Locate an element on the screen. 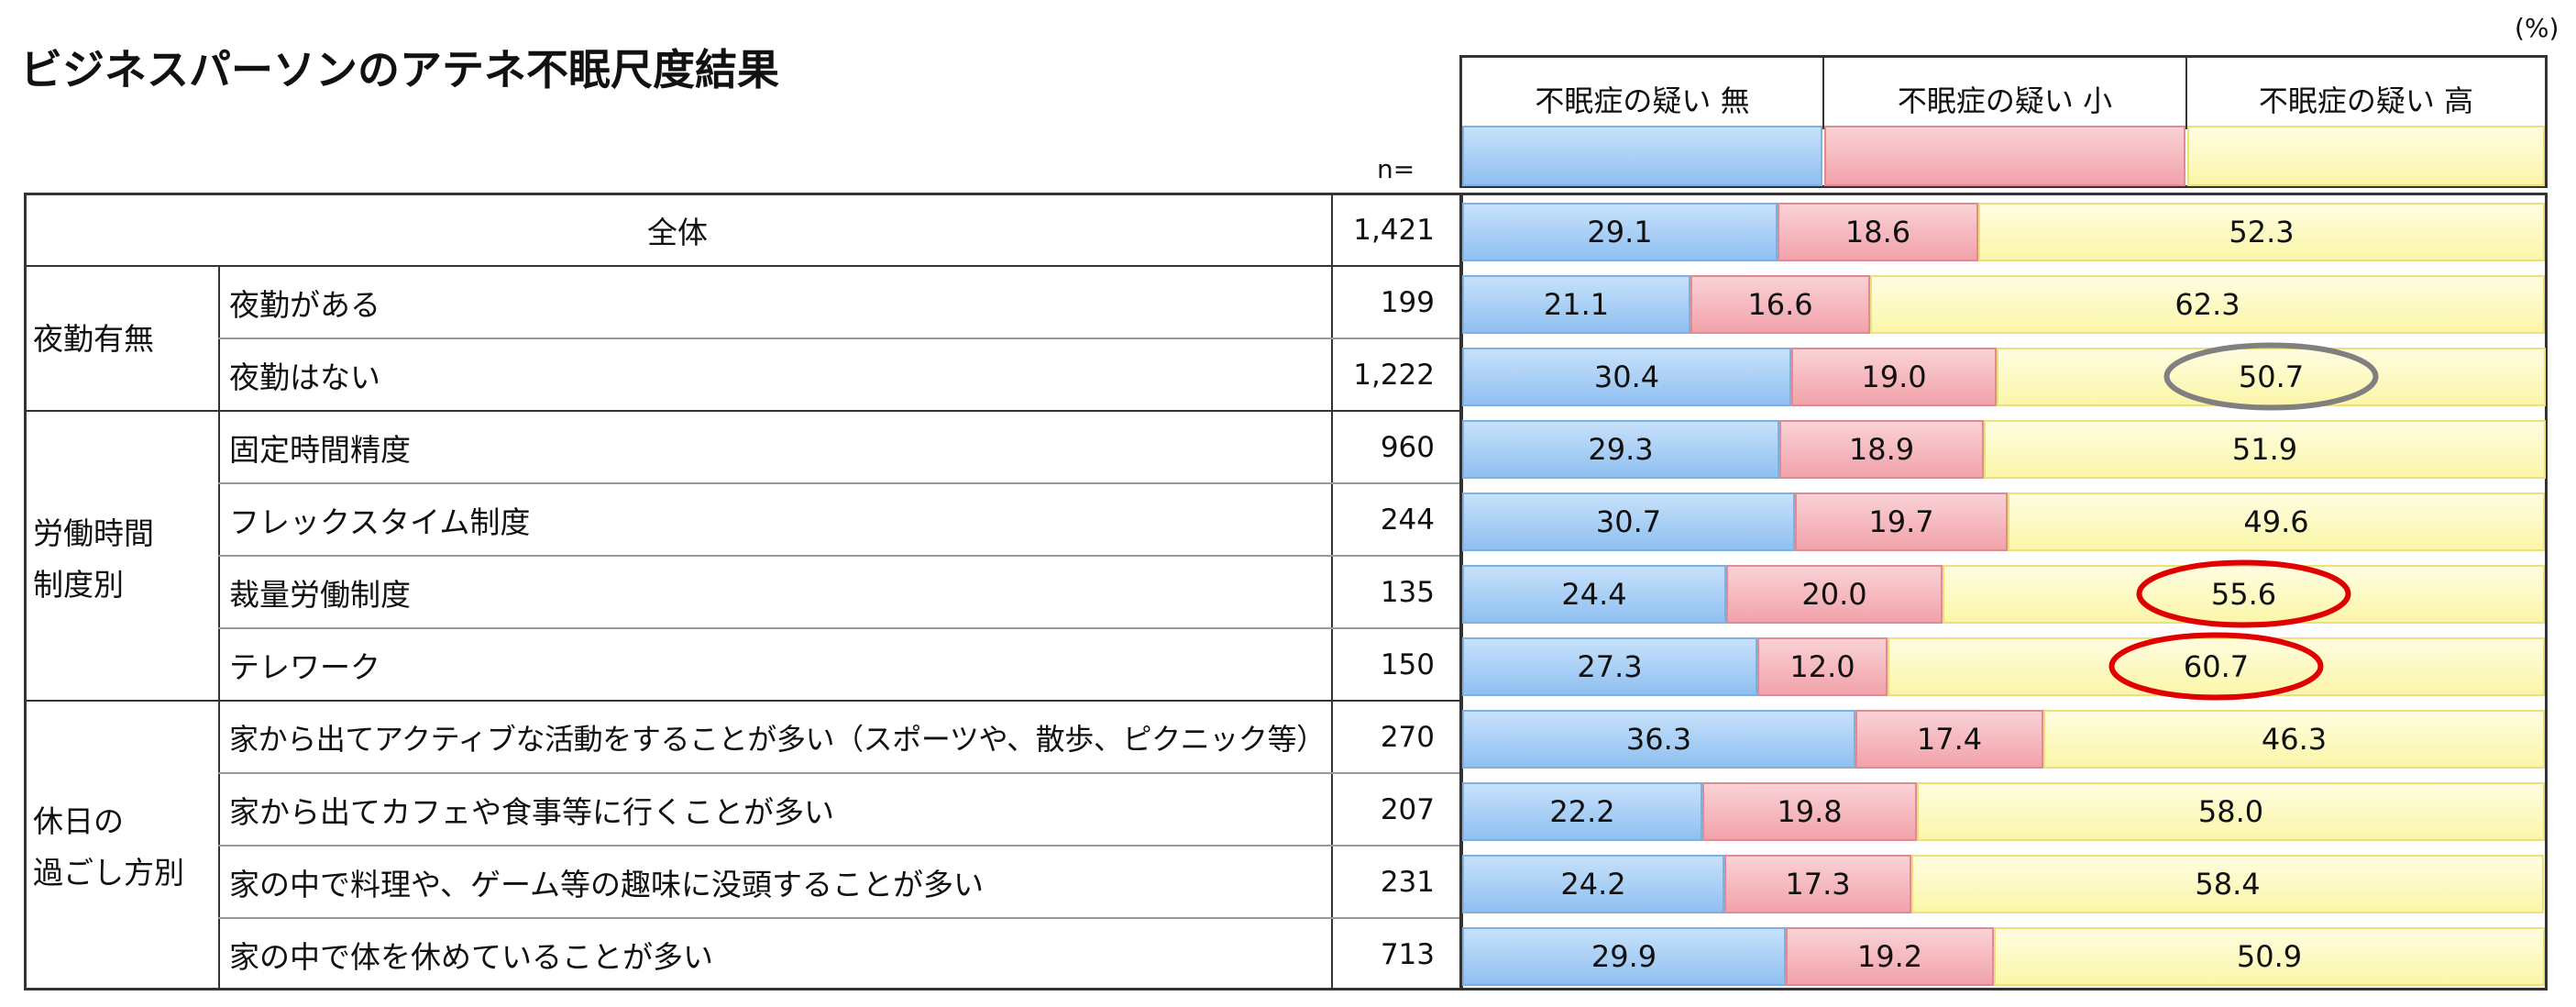 The height and width of the screenshot is (1007, 2576). data-label-none: 30.7 is located at coordinates (1628, 521).